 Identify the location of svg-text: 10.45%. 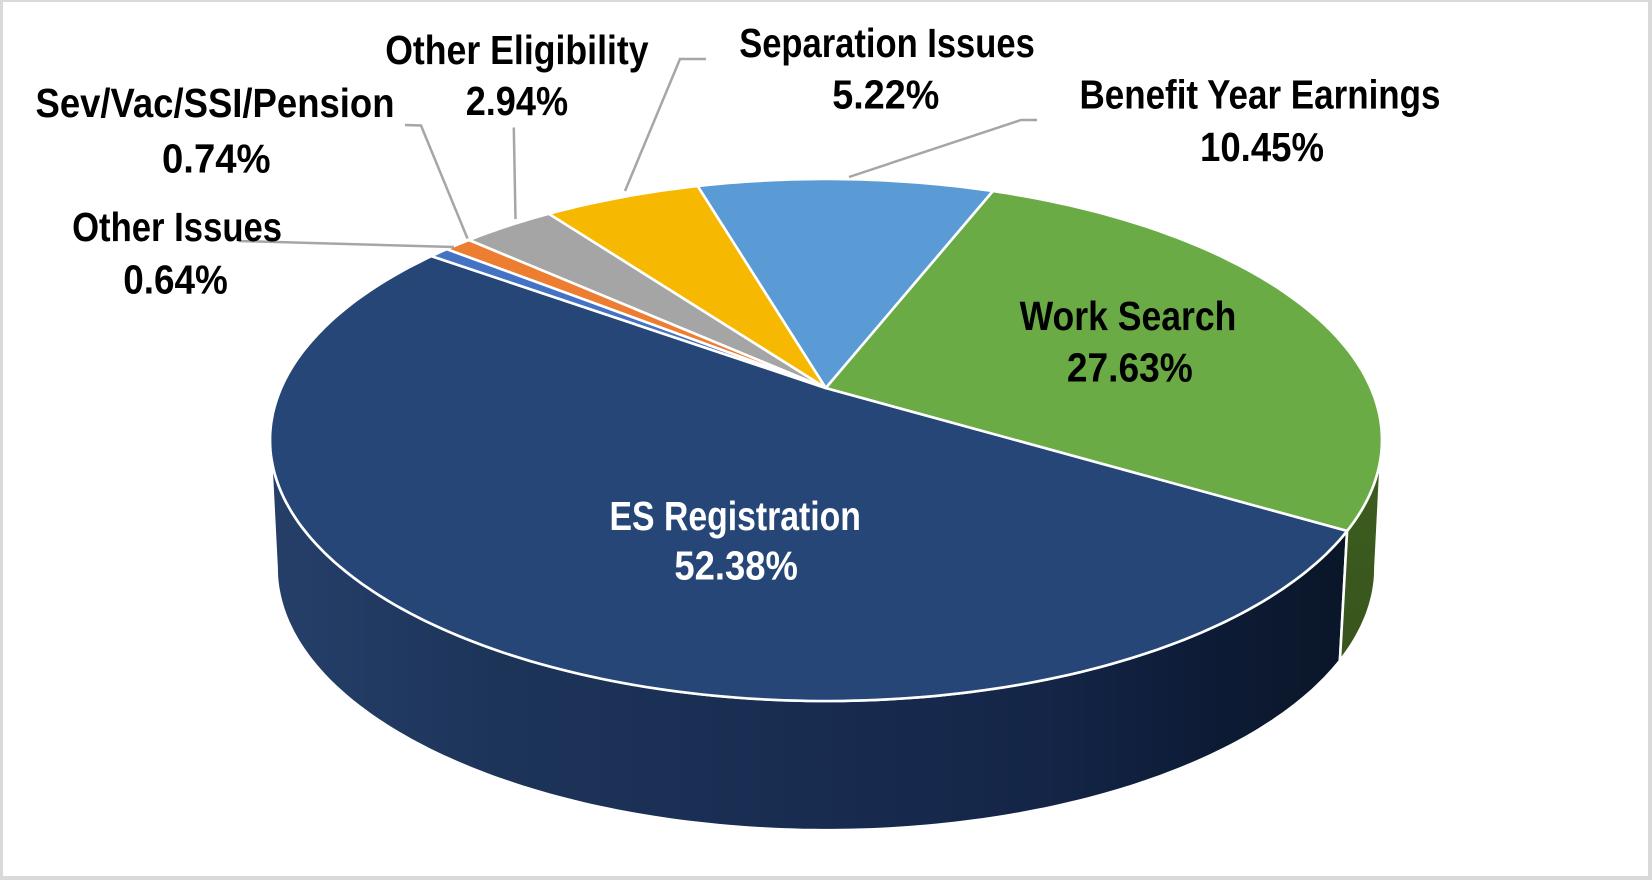
(1262, 147).